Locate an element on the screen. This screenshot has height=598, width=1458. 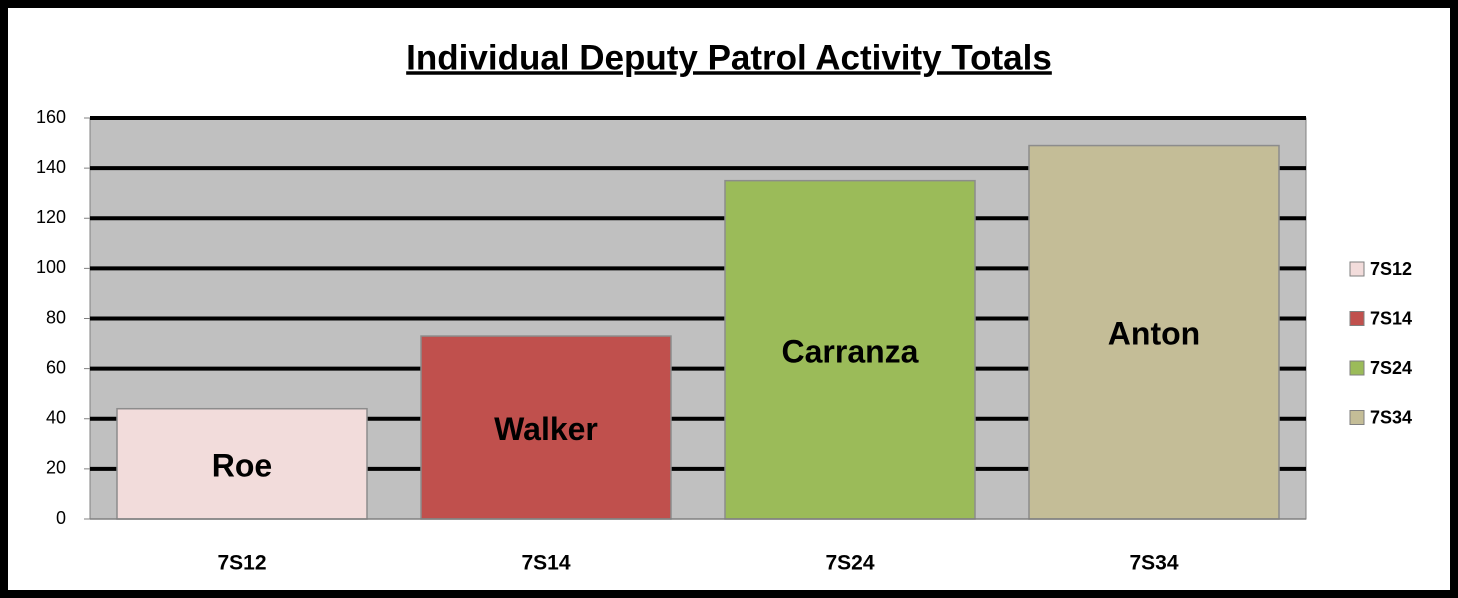
y-tick-label: 160 is located at coordinates (51, 117).